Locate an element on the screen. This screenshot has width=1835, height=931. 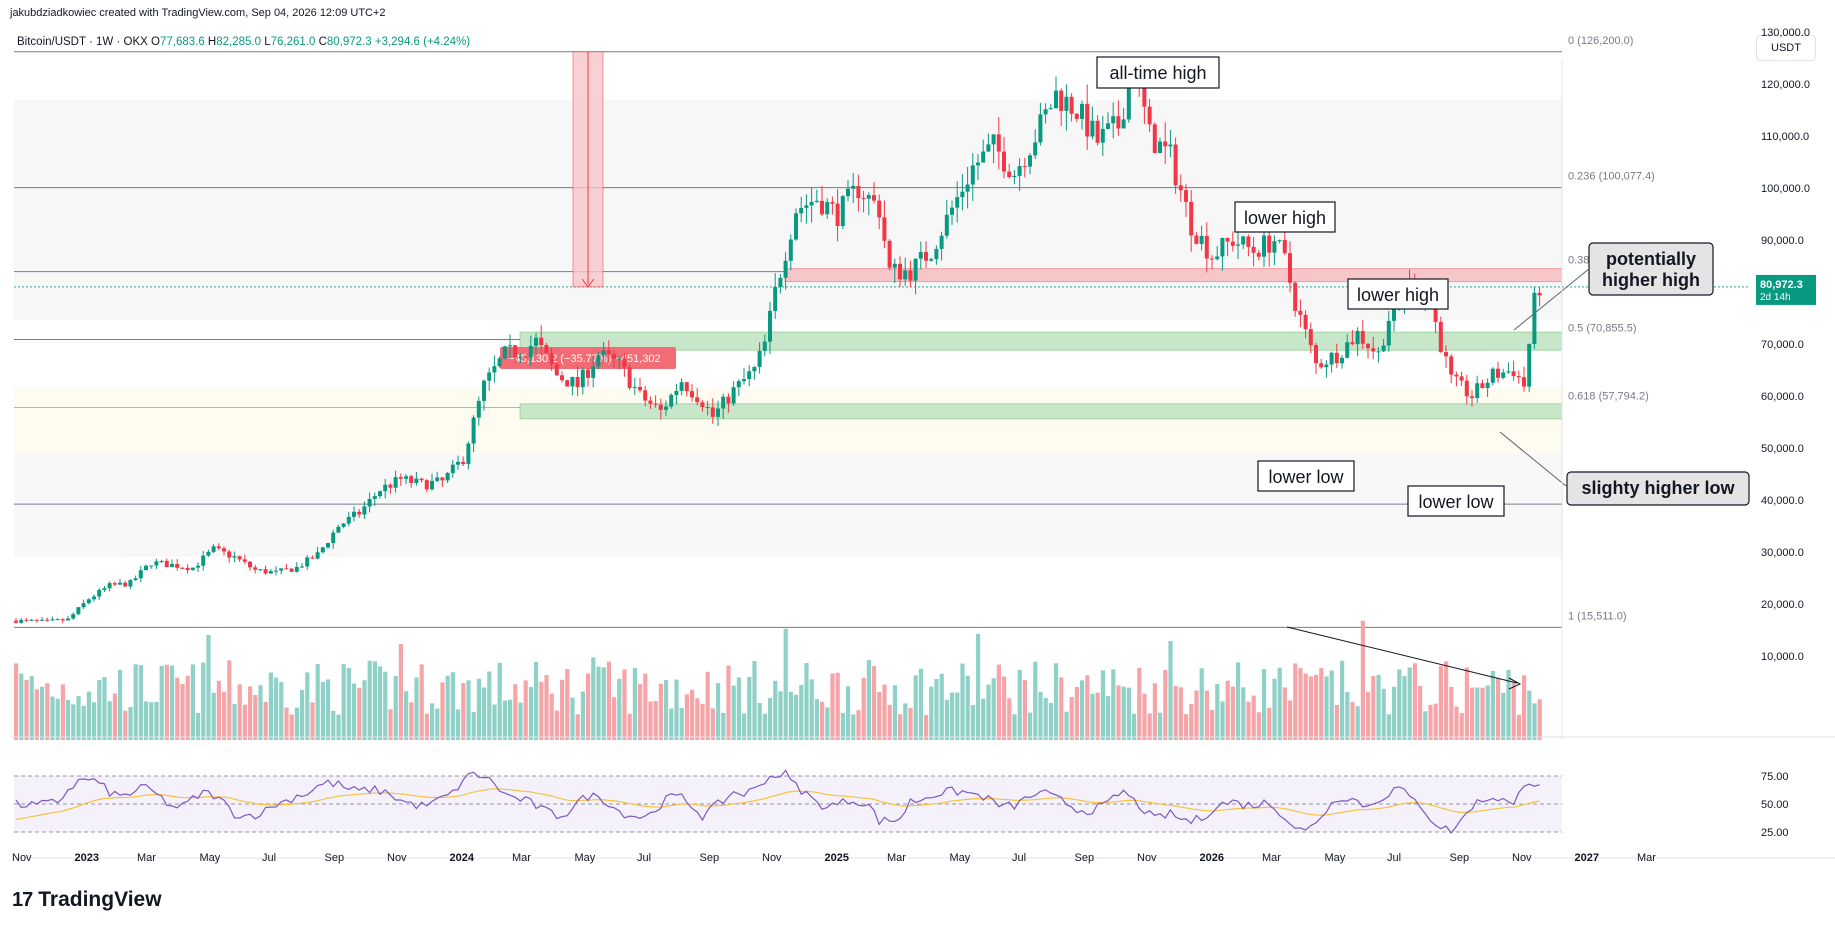
measure-tool-label-bg is located at coordinates (588, 358).